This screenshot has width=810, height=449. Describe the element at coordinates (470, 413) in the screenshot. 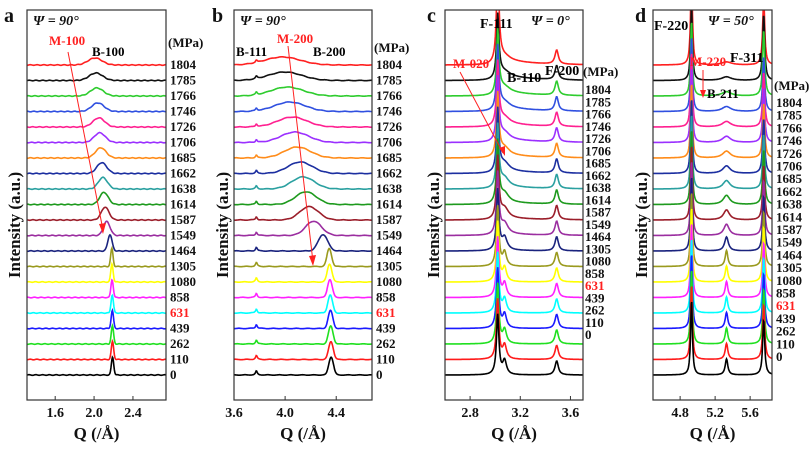

I see `x-tick-label: 2.8` at that location.